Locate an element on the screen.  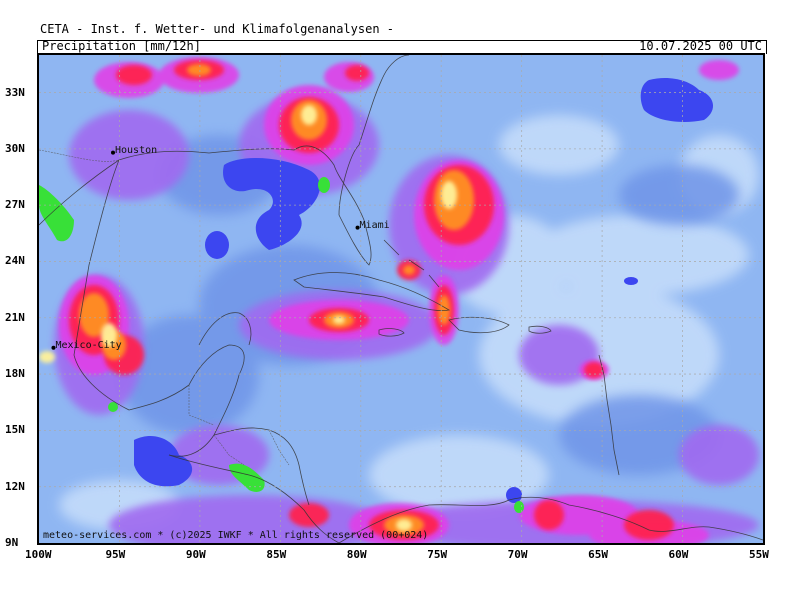
lon-label: 70W is located at coordinates (517, 554).